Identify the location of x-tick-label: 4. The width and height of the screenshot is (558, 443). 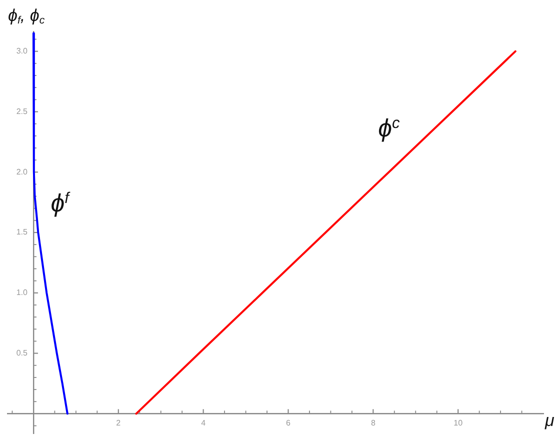
(203, 423).